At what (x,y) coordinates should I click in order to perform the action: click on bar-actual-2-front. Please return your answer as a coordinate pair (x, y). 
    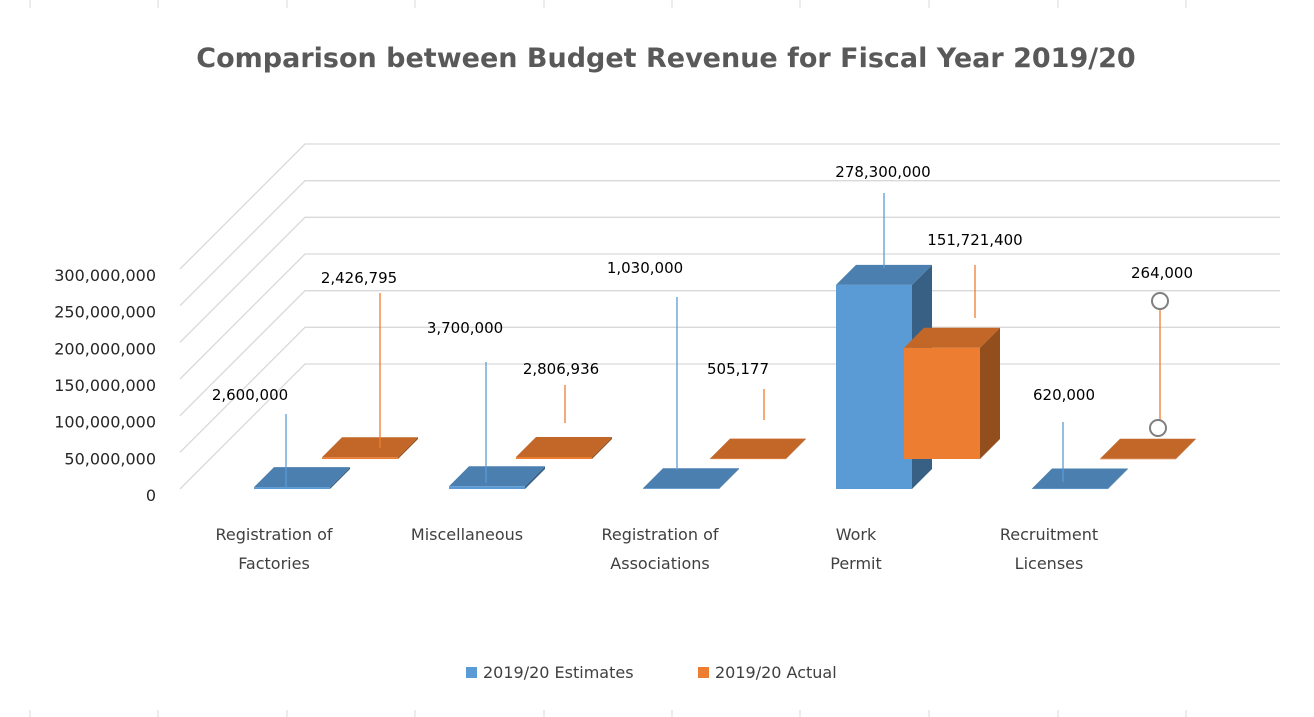
    Looking at the image, I should click on (748, 459).